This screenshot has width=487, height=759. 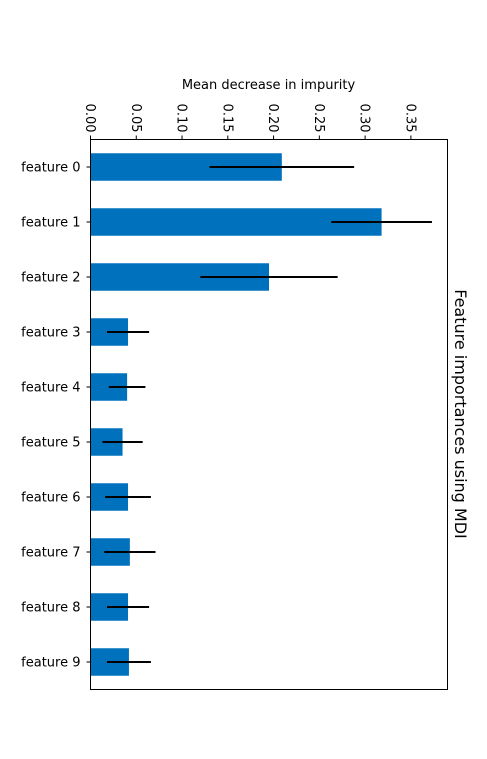 I want to click on x-tick-label: 0.10, so click(x=181, y=118).